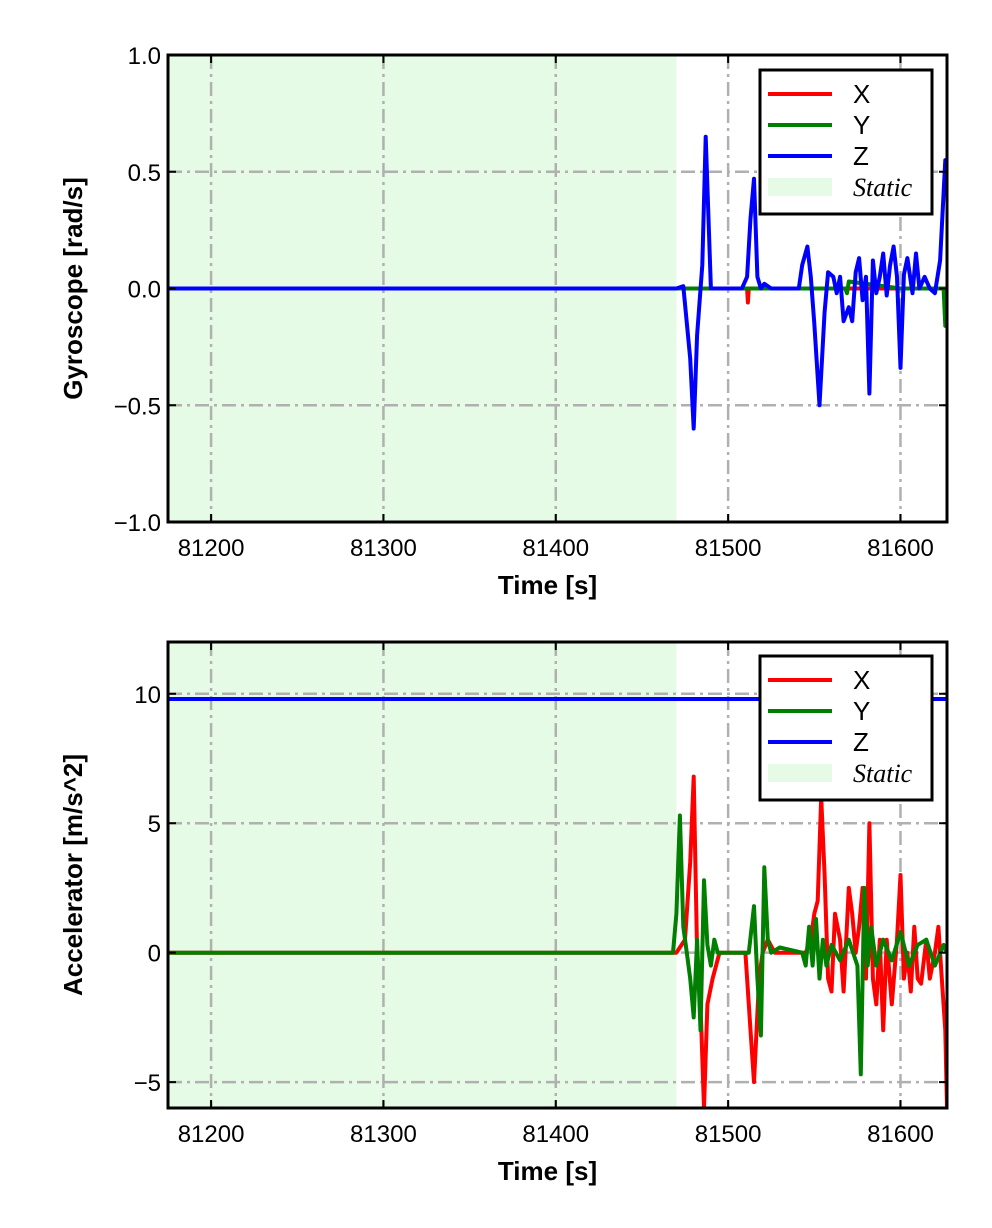 The height and width of the screenshot is (1228, 992). I want to click on y-axis-label: Accelerator [m/s^2], so click(73, 875).